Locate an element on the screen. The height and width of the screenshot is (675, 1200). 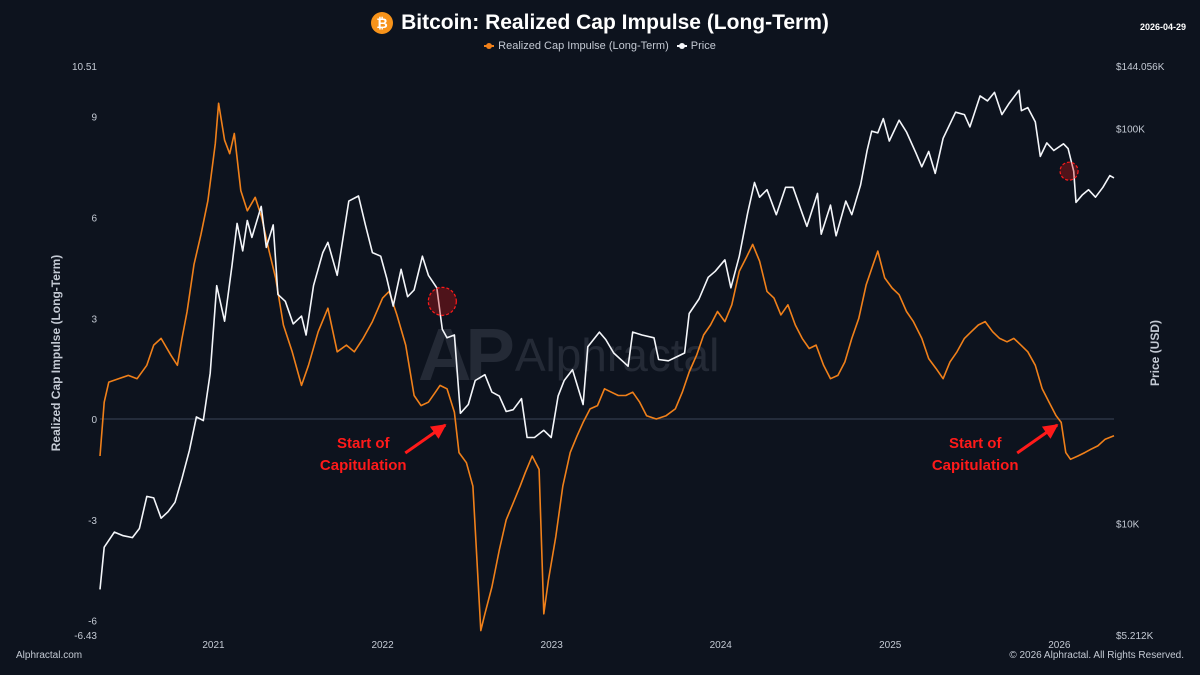
y-left-tick-label: 9 is located at coordinates (94, 118).